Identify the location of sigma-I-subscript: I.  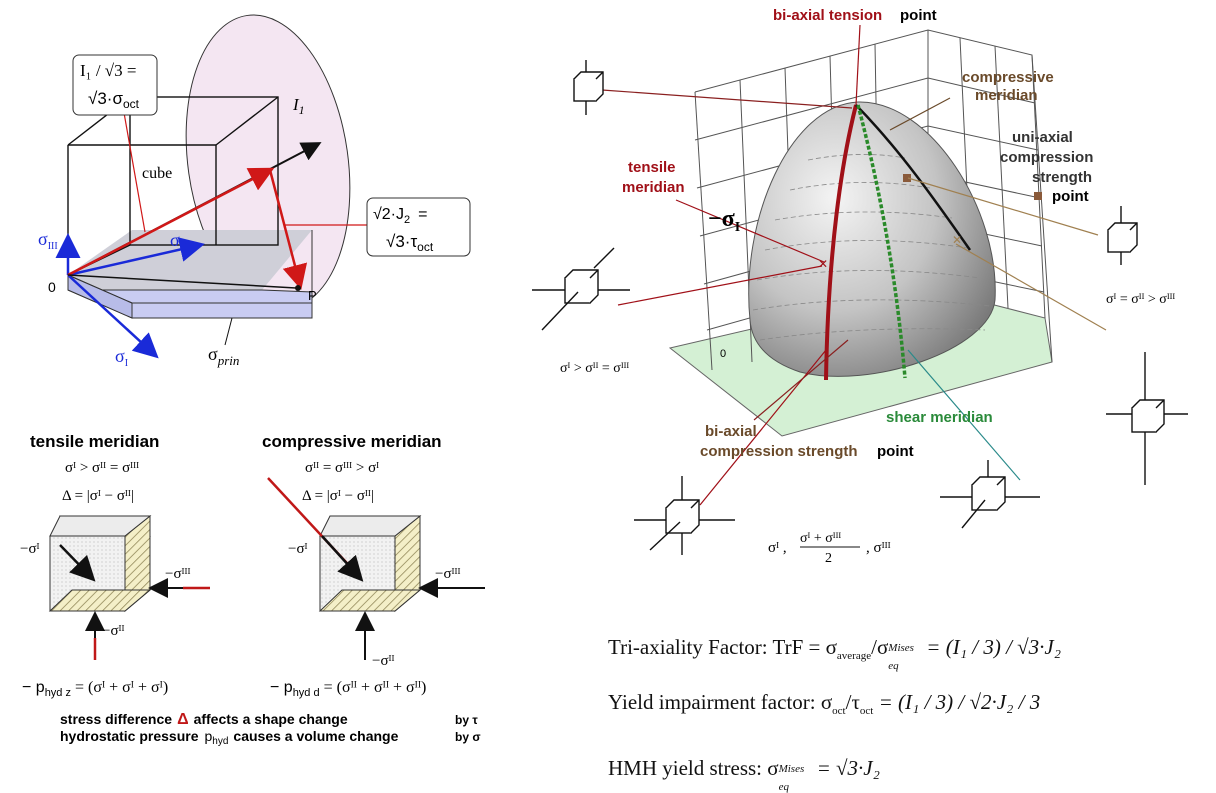
(126, 363).